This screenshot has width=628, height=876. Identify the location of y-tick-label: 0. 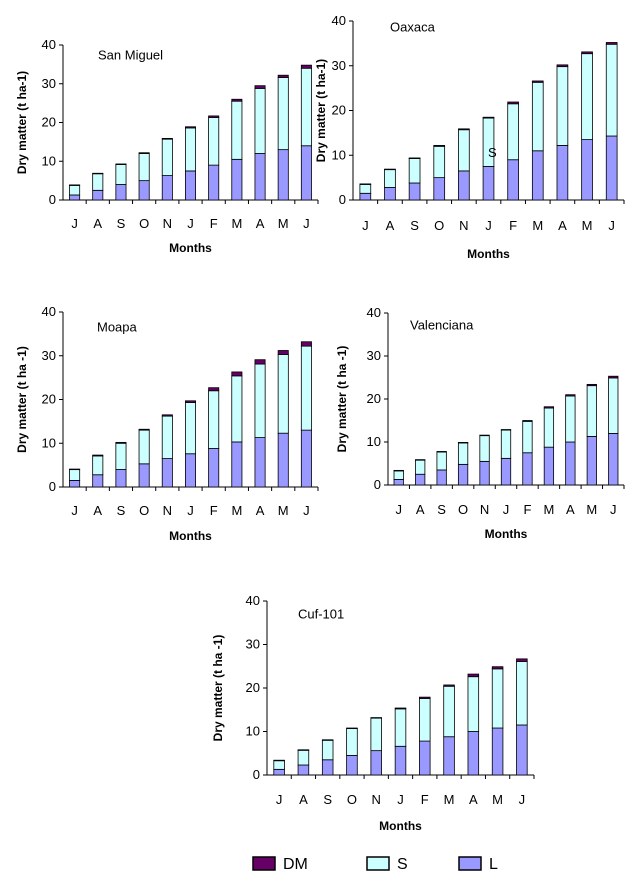
(52, 199).